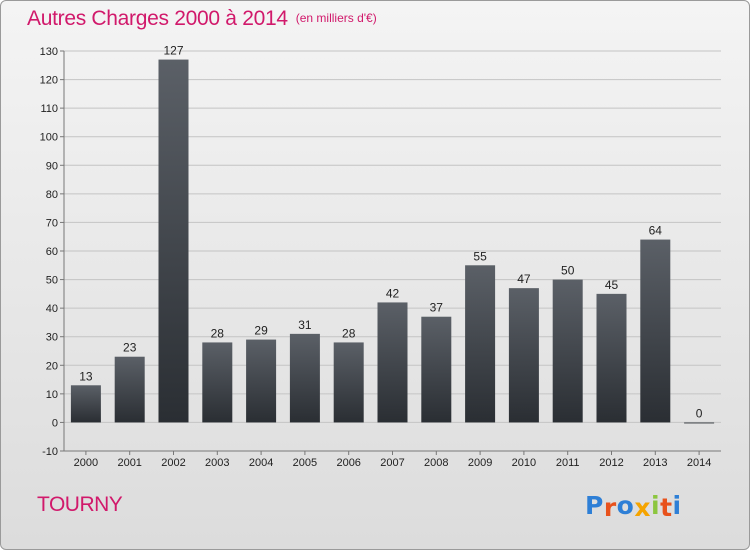 The image size is (750, 550). I want to click on data-label: 0, so click(699, 413).